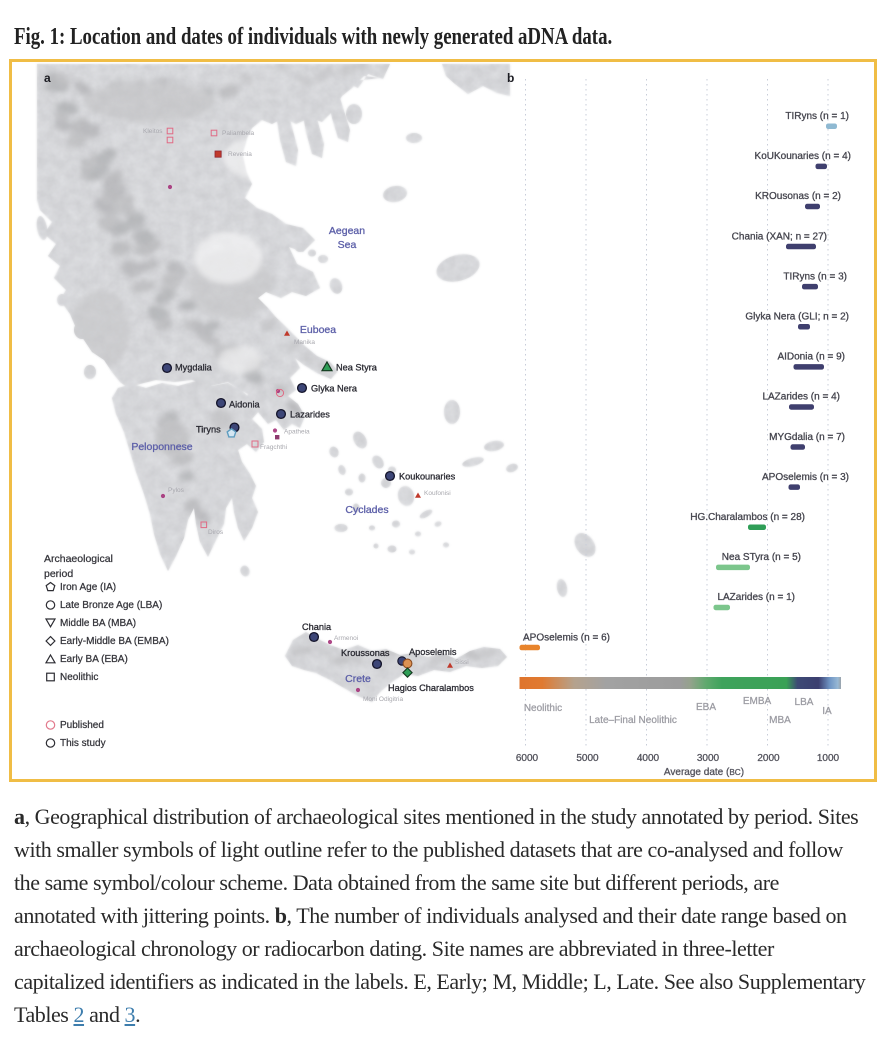 This screenshot has height=1047, width=880. I want to click on svg-text: Middle BA (MBA), so click(98, 623).